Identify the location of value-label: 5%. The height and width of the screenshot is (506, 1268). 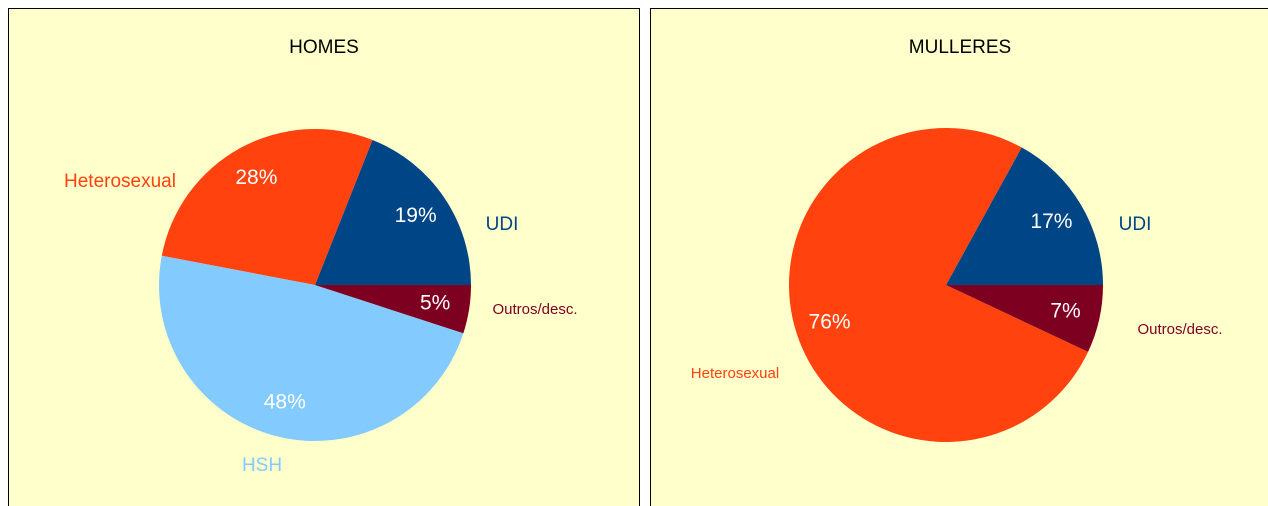
(435, 303).